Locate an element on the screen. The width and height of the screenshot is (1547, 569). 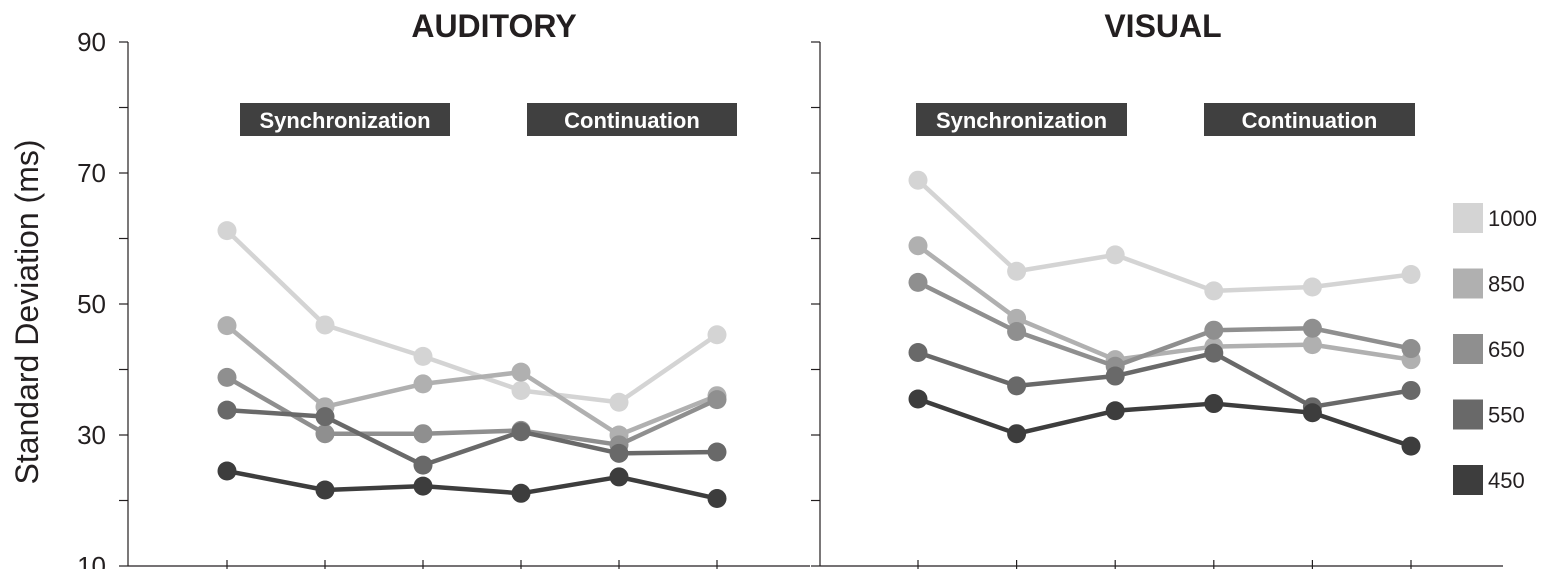
legend-item-1000: 1000 is located at coordinates (1495, 218).